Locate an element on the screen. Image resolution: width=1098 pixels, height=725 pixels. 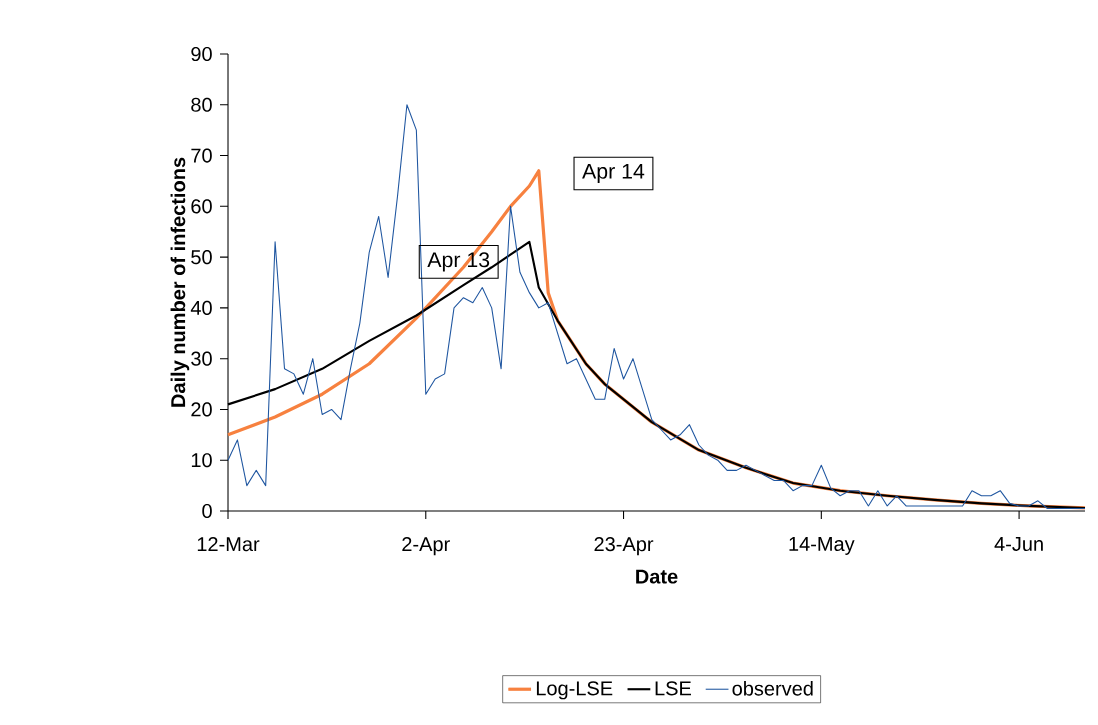
y-tick-label: 0 is located at coordinates (207, 511).